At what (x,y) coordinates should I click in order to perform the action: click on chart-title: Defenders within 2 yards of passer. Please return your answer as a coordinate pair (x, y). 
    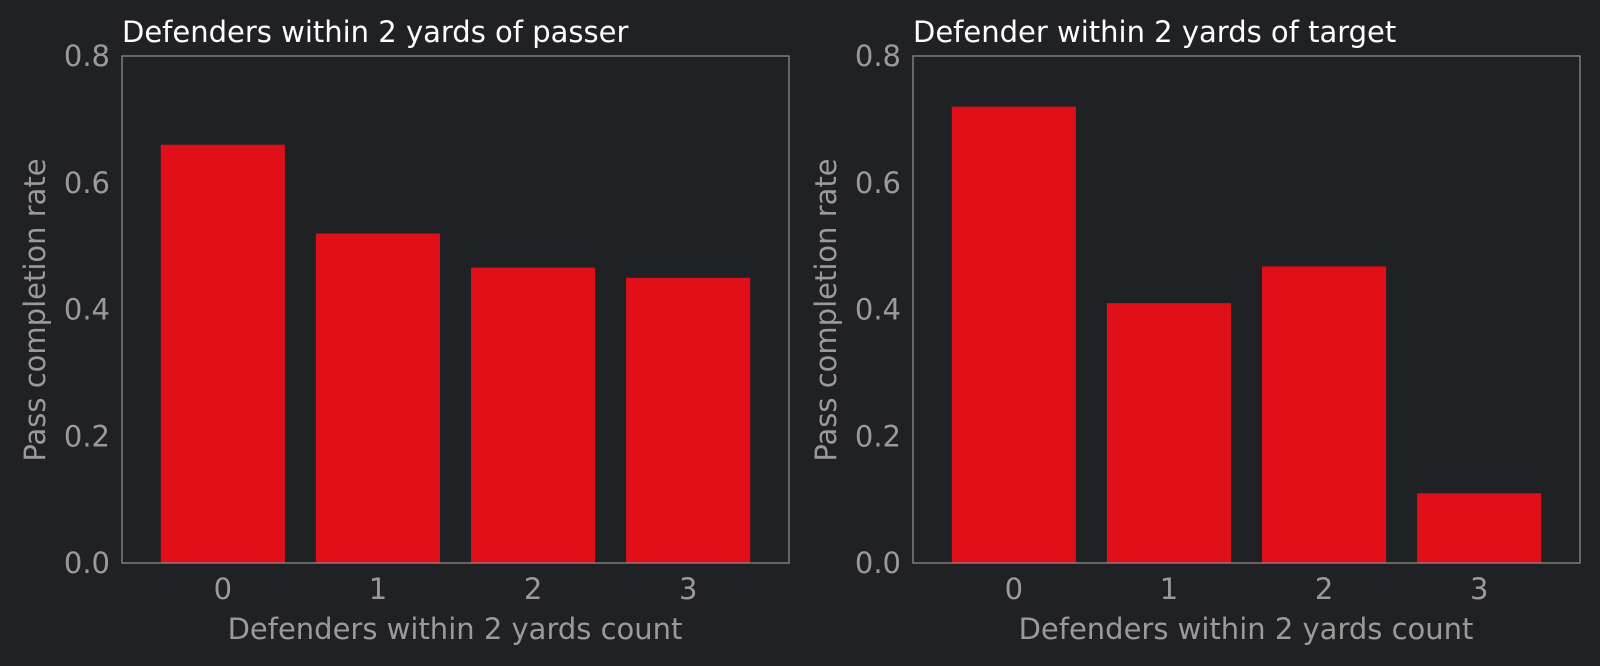
    Looking at the image, I should click on (375, 32).